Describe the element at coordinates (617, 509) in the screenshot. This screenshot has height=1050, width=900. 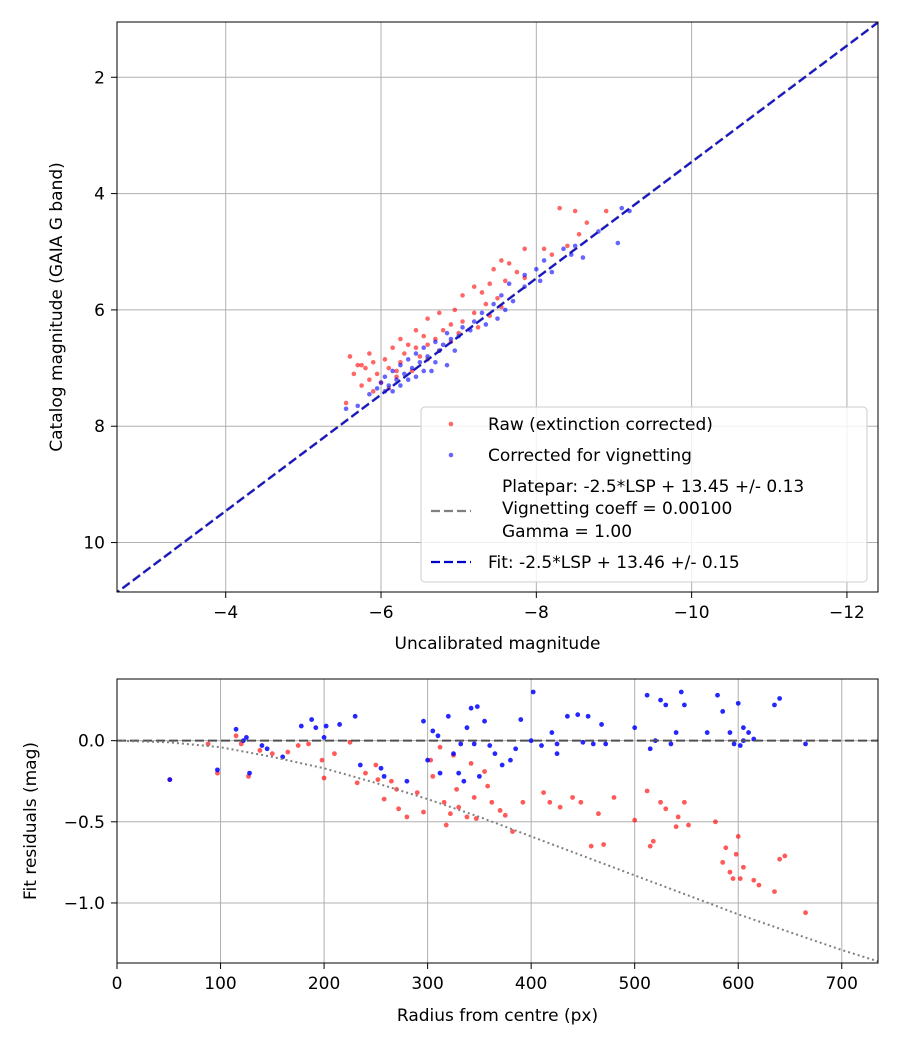
I see `legend-platepar-label: Vignetting coeff = 0.00100` at that location.